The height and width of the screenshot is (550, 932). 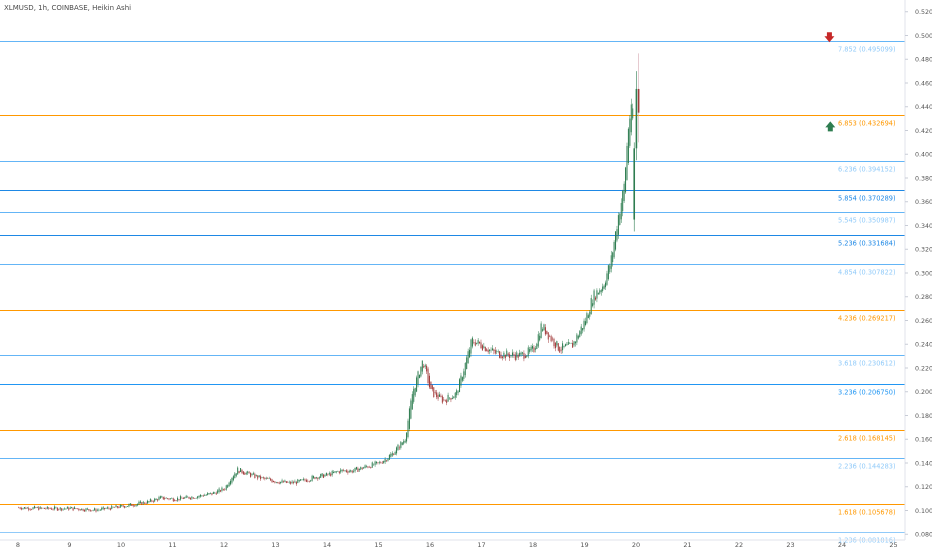 I want to click on price-tick-label: 0.240000, so click(x=923, y=345).